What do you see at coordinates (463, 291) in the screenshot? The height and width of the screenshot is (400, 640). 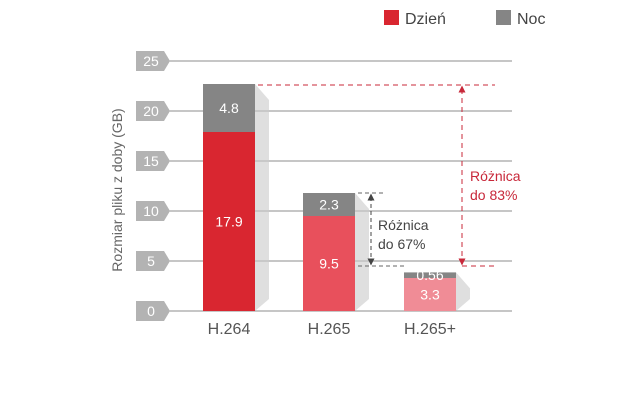 I see `bar-shadow-H.265+` at bounding box center [463, 291].